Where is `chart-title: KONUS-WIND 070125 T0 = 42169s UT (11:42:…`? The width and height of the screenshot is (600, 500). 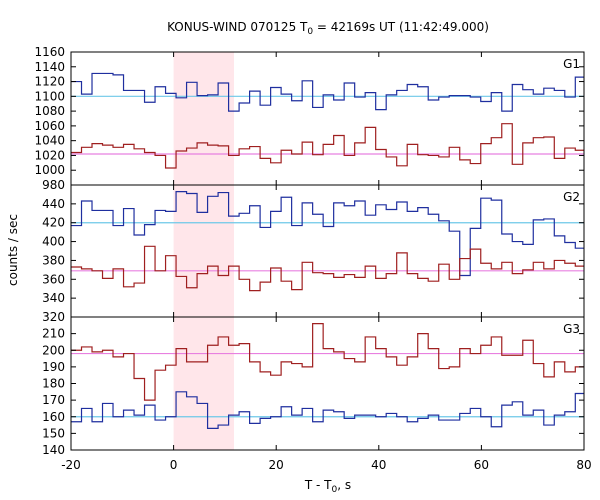 chart-title: KONUS-WIND 070125 T0 = 42169s UT (11:42:… is located at coordinates (328, 28).